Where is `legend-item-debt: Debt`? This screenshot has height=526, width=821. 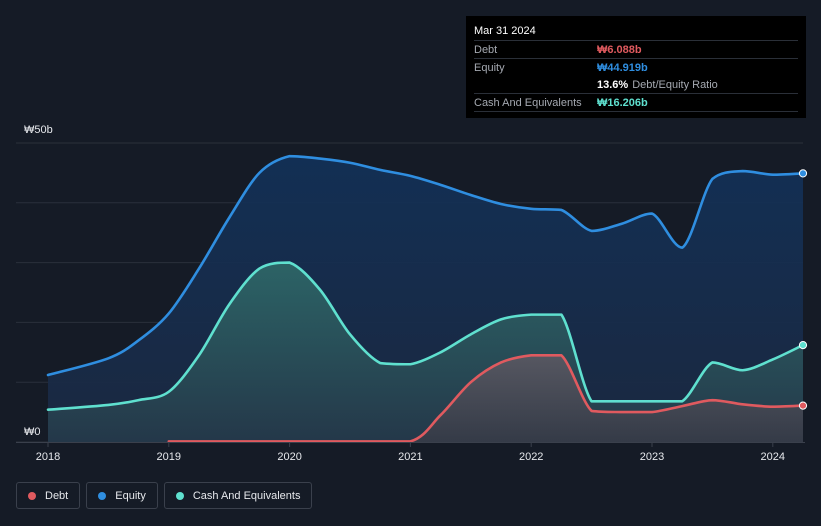 legend-item-debt: Debt is located at coordinates (48, 495).